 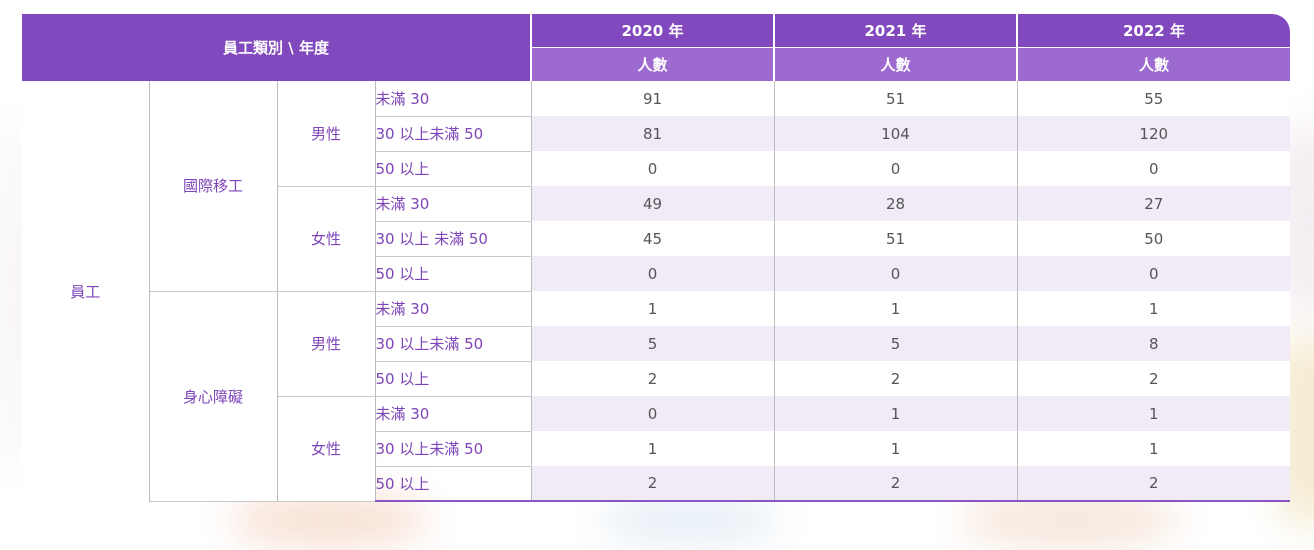 What do you see at coordinates (1153, 64) in the screenshot?
I see `header-count-2022: 人數` at bounding box center [1153, 64].